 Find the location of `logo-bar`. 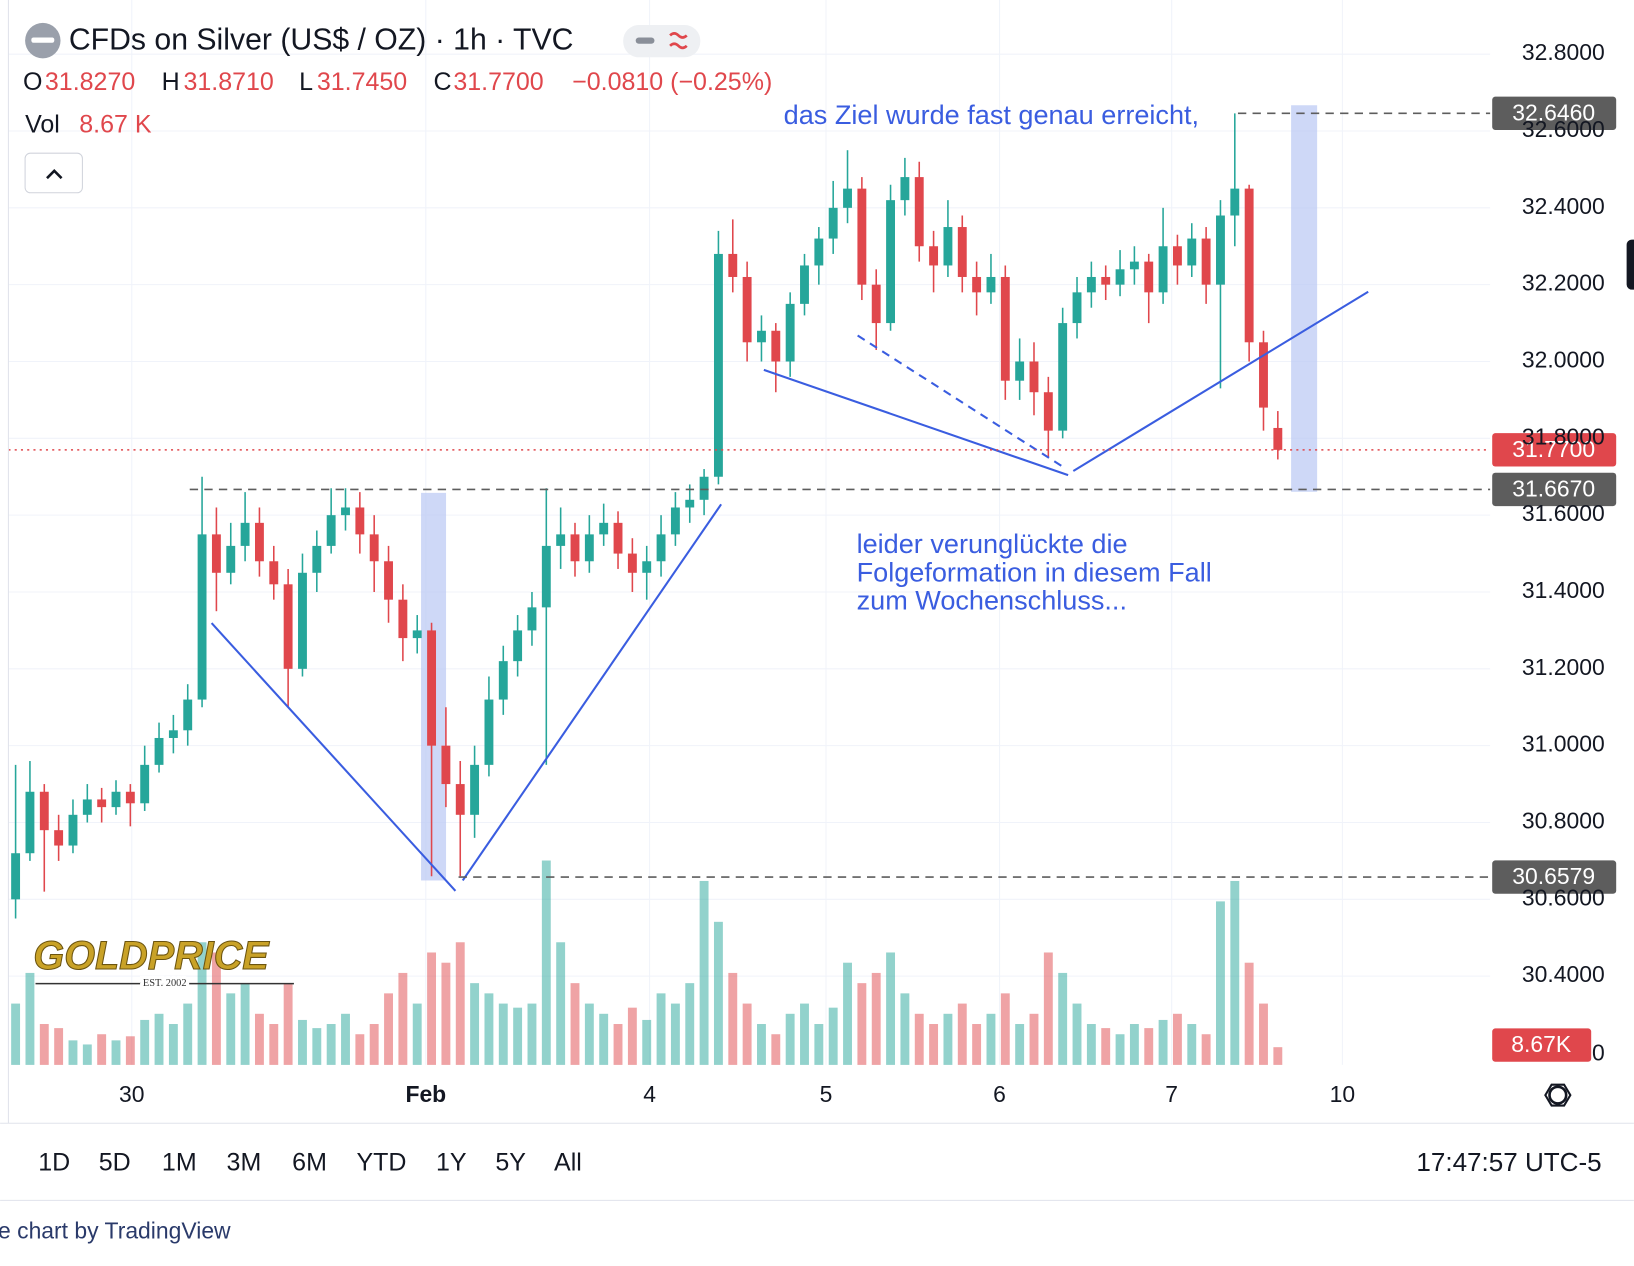

logo-bar is located at coordinates (43, 40).